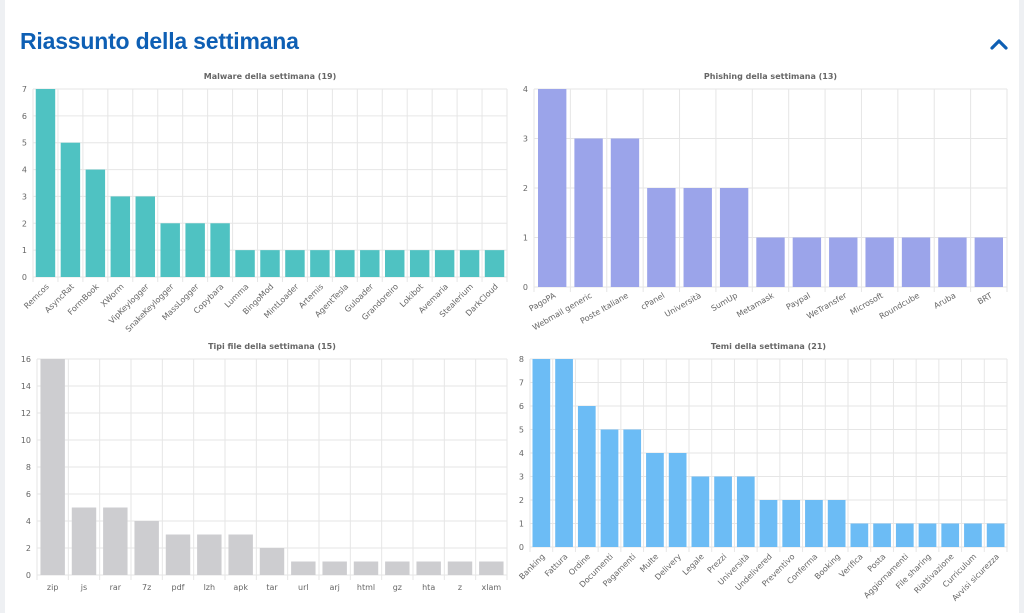 The image size is (1024, 613). I want to click on chevron-up-icon, so click(999, 44).